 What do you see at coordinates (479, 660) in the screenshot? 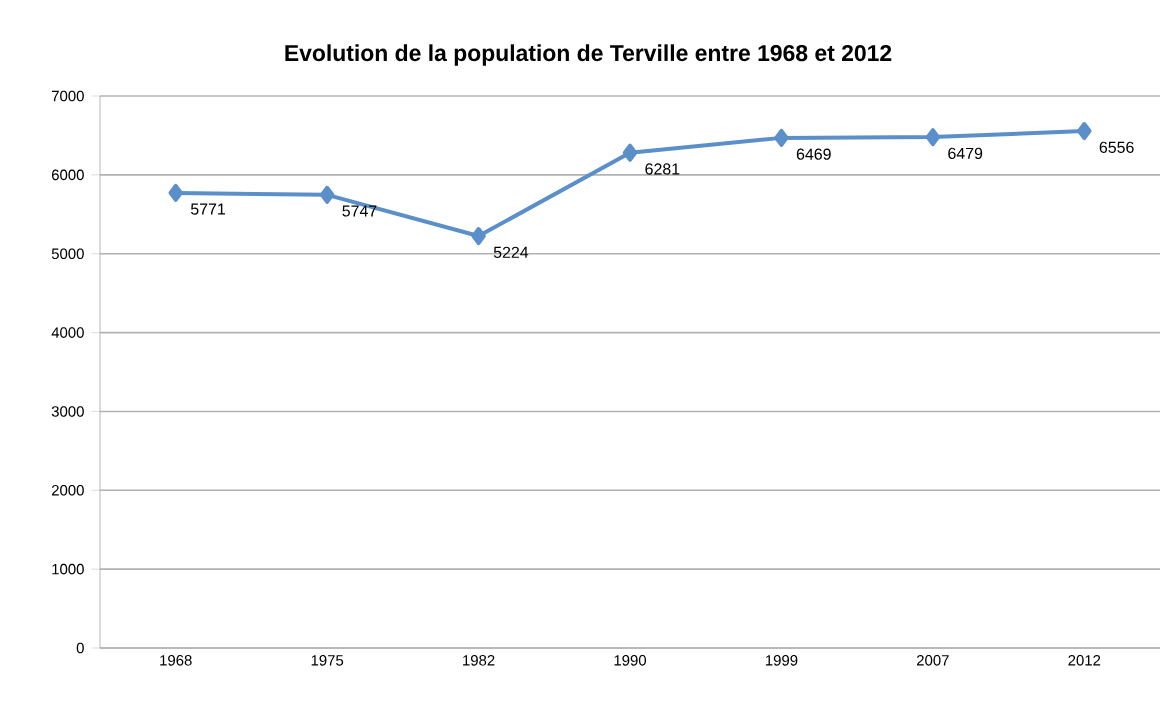
I see `x-tick-label: 1982` at bounding box center [479, 660].